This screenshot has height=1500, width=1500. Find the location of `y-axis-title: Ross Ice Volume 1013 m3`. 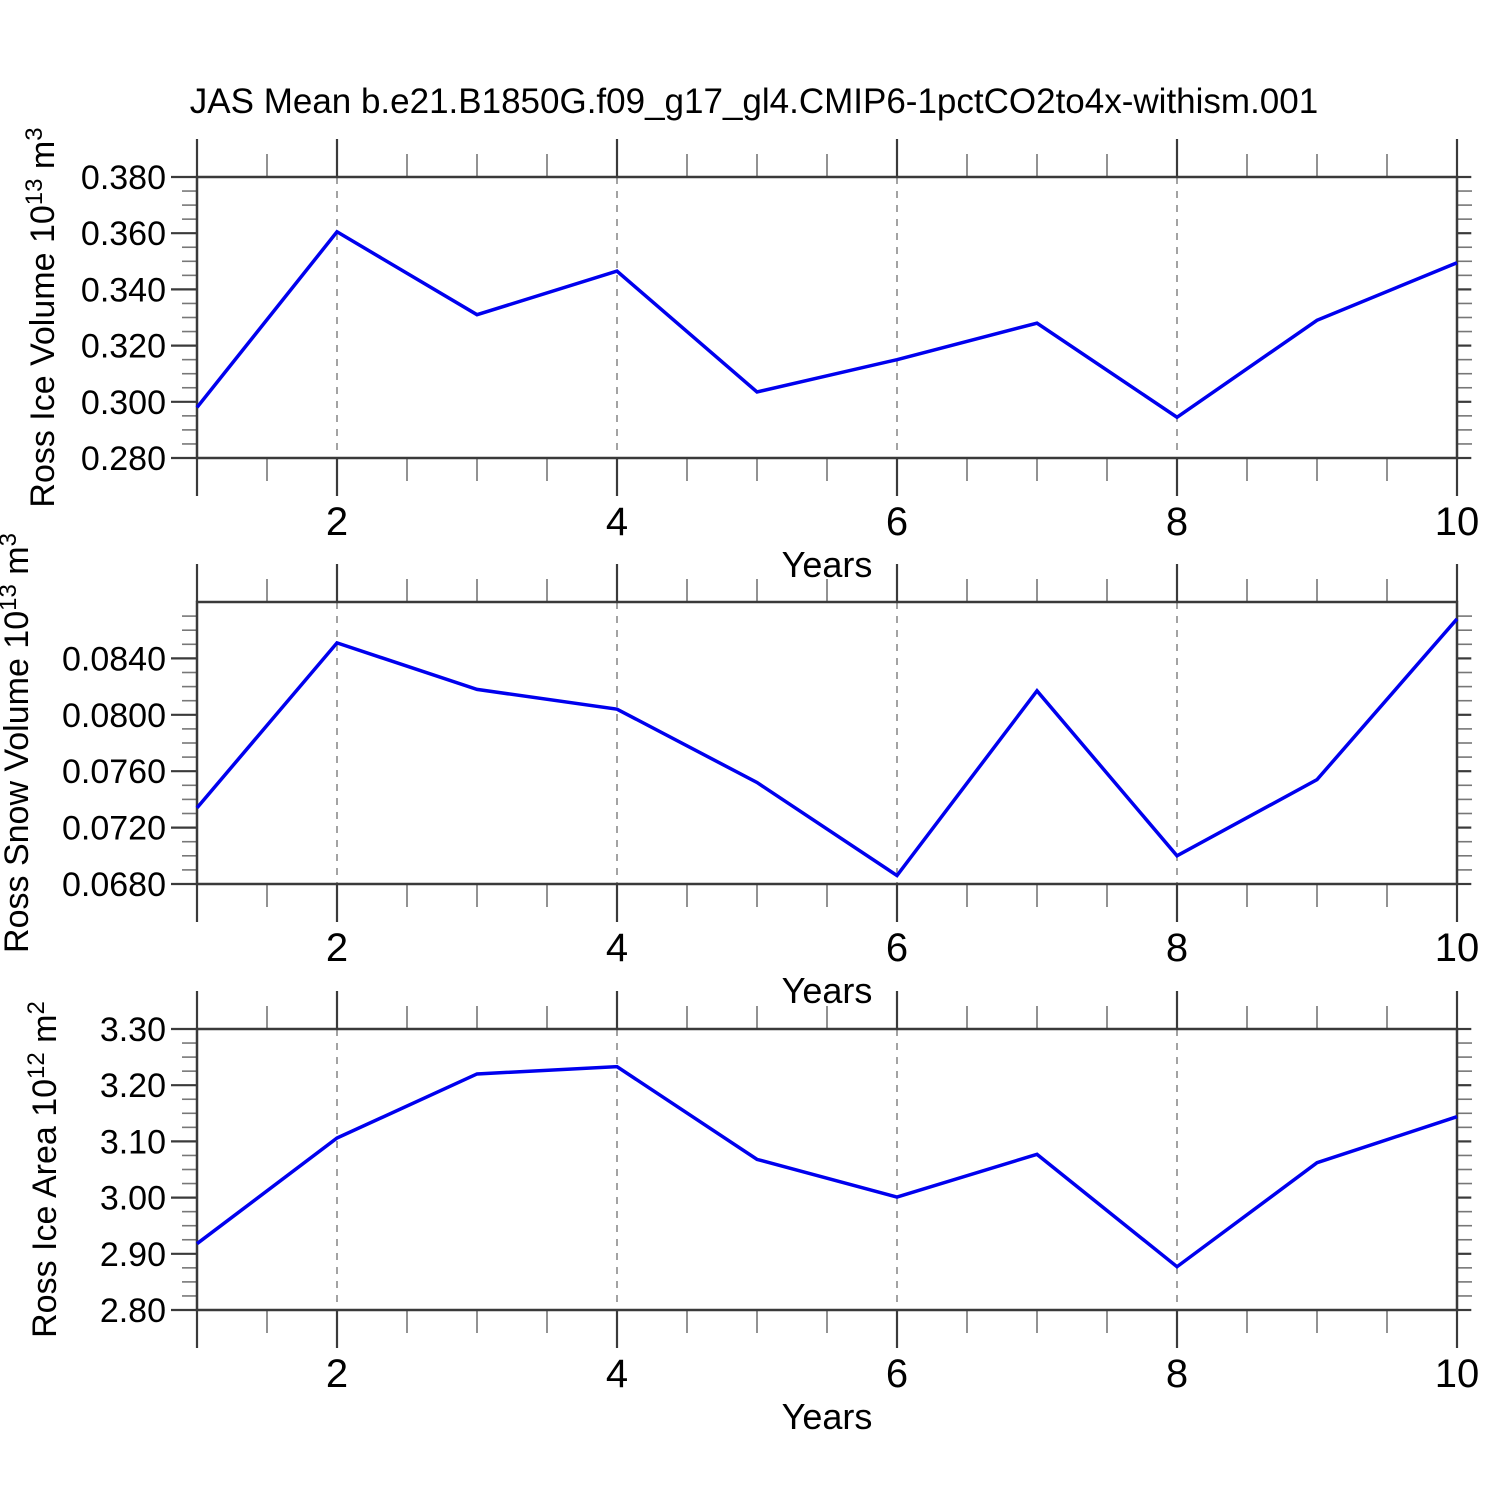

y-axis-title: Ross Ice Volume 1013 m3 is located at coordinates (41, 317).